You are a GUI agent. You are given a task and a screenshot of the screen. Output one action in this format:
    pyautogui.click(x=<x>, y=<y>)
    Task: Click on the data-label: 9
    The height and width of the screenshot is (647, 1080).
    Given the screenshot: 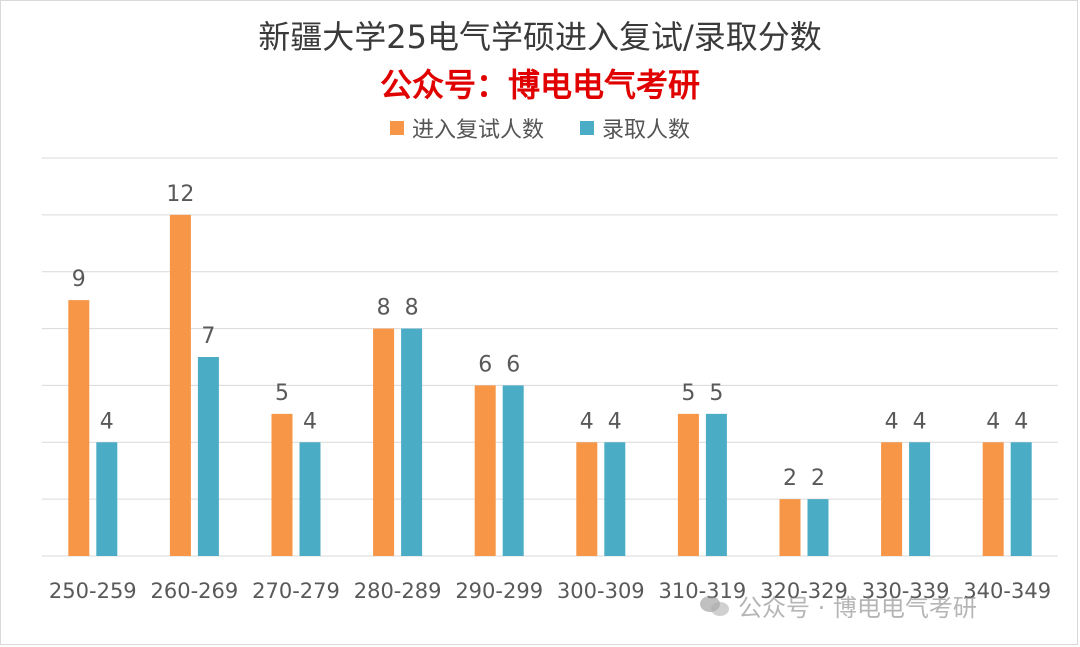 What is the action you would take?
    pyautogui.click(x=79, y=279)
    